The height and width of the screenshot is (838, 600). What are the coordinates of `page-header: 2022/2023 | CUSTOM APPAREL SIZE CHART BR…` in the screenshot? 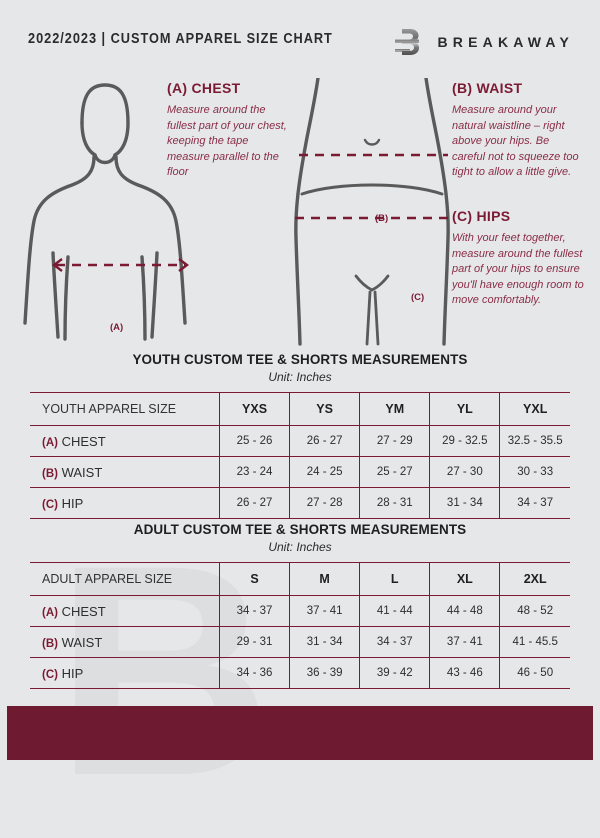 It's located at (300, 36).